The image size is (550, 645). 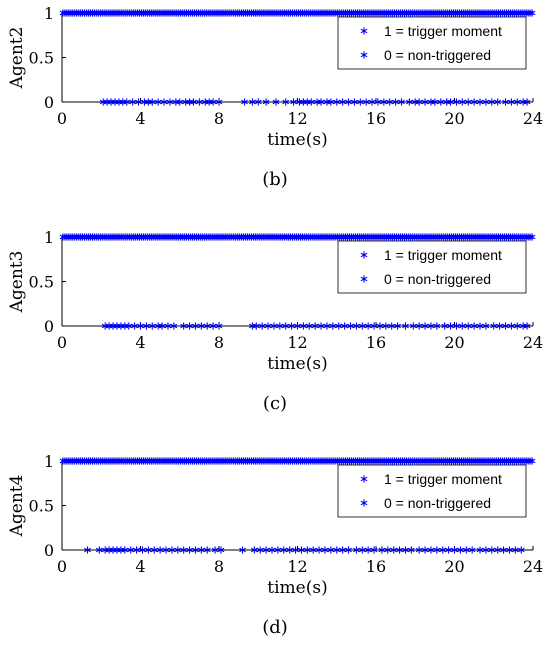 I want to click on y-tick-label: 0, so click(x=49, y=326).